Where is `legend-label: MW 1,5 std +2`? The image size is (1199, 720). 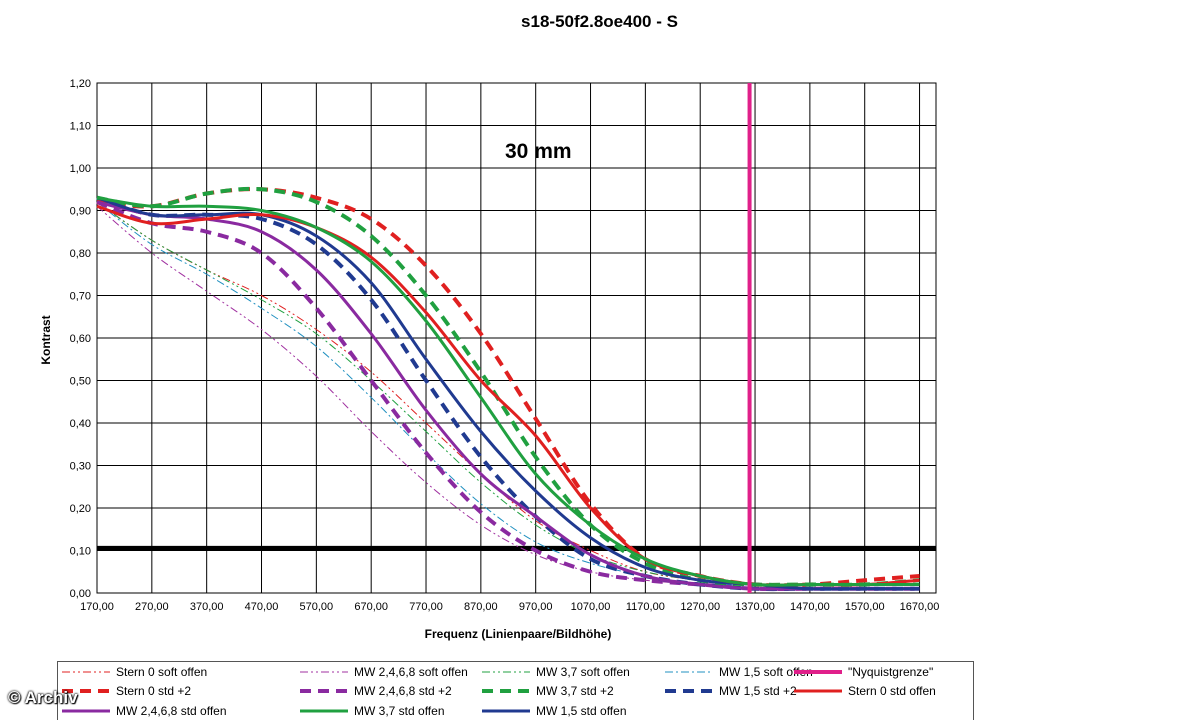
legend-label: MW 1,5 std +2 is located at coordinates (758, 691).